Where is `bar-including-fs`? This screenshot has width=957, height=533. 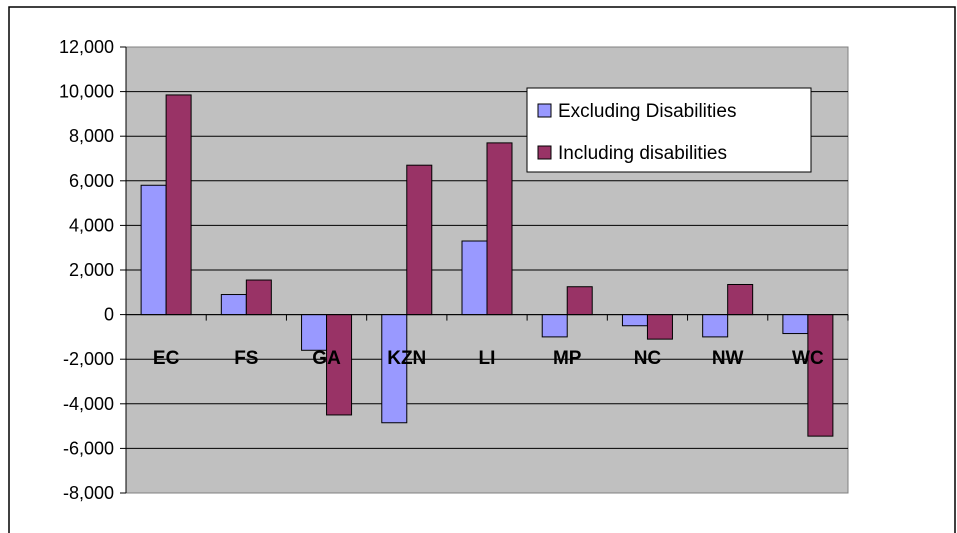
bar-including-fs is located at coordinates (258, 297).